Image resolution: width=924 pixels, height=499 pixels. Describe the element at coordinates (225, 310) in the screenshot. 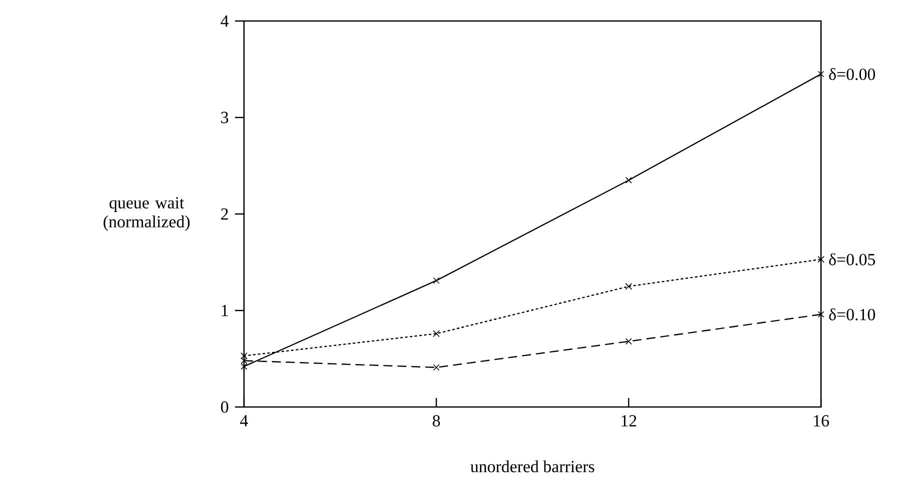

I see `y-tick-label: 1` at that location.